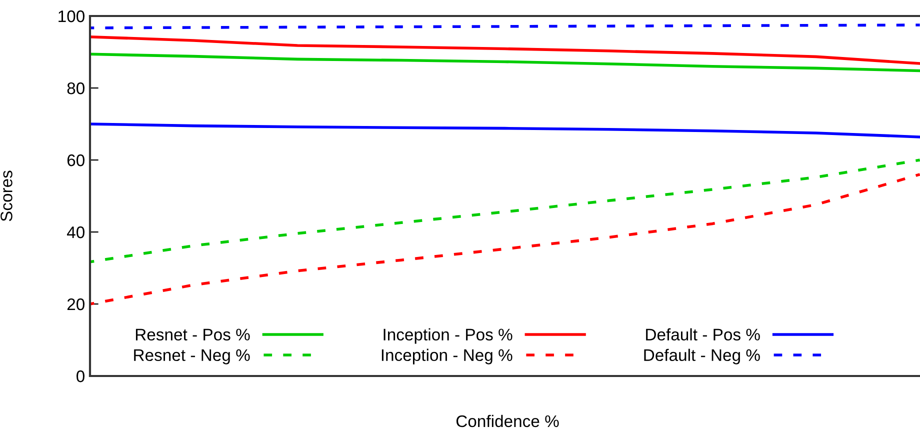 Image resolution: width=920 pixels, height=439 pixels. I want to click on y-axis-title: Scores, so click(6, 196).